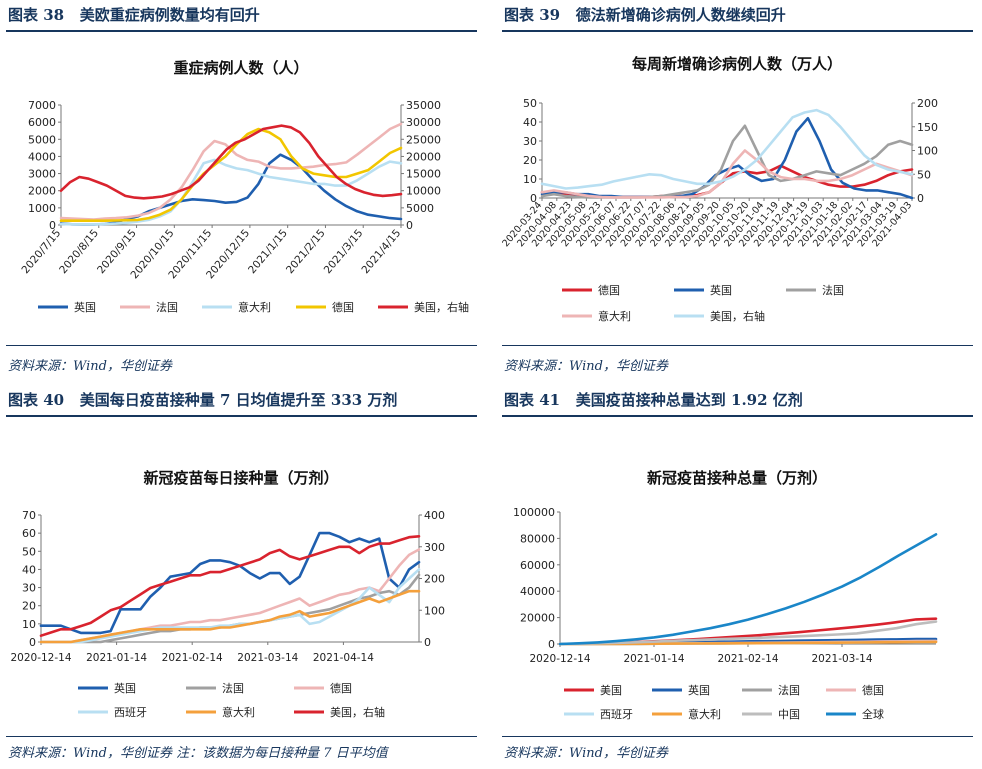  I want to click on y-tick-label-left: 40000, so click(537, 591).